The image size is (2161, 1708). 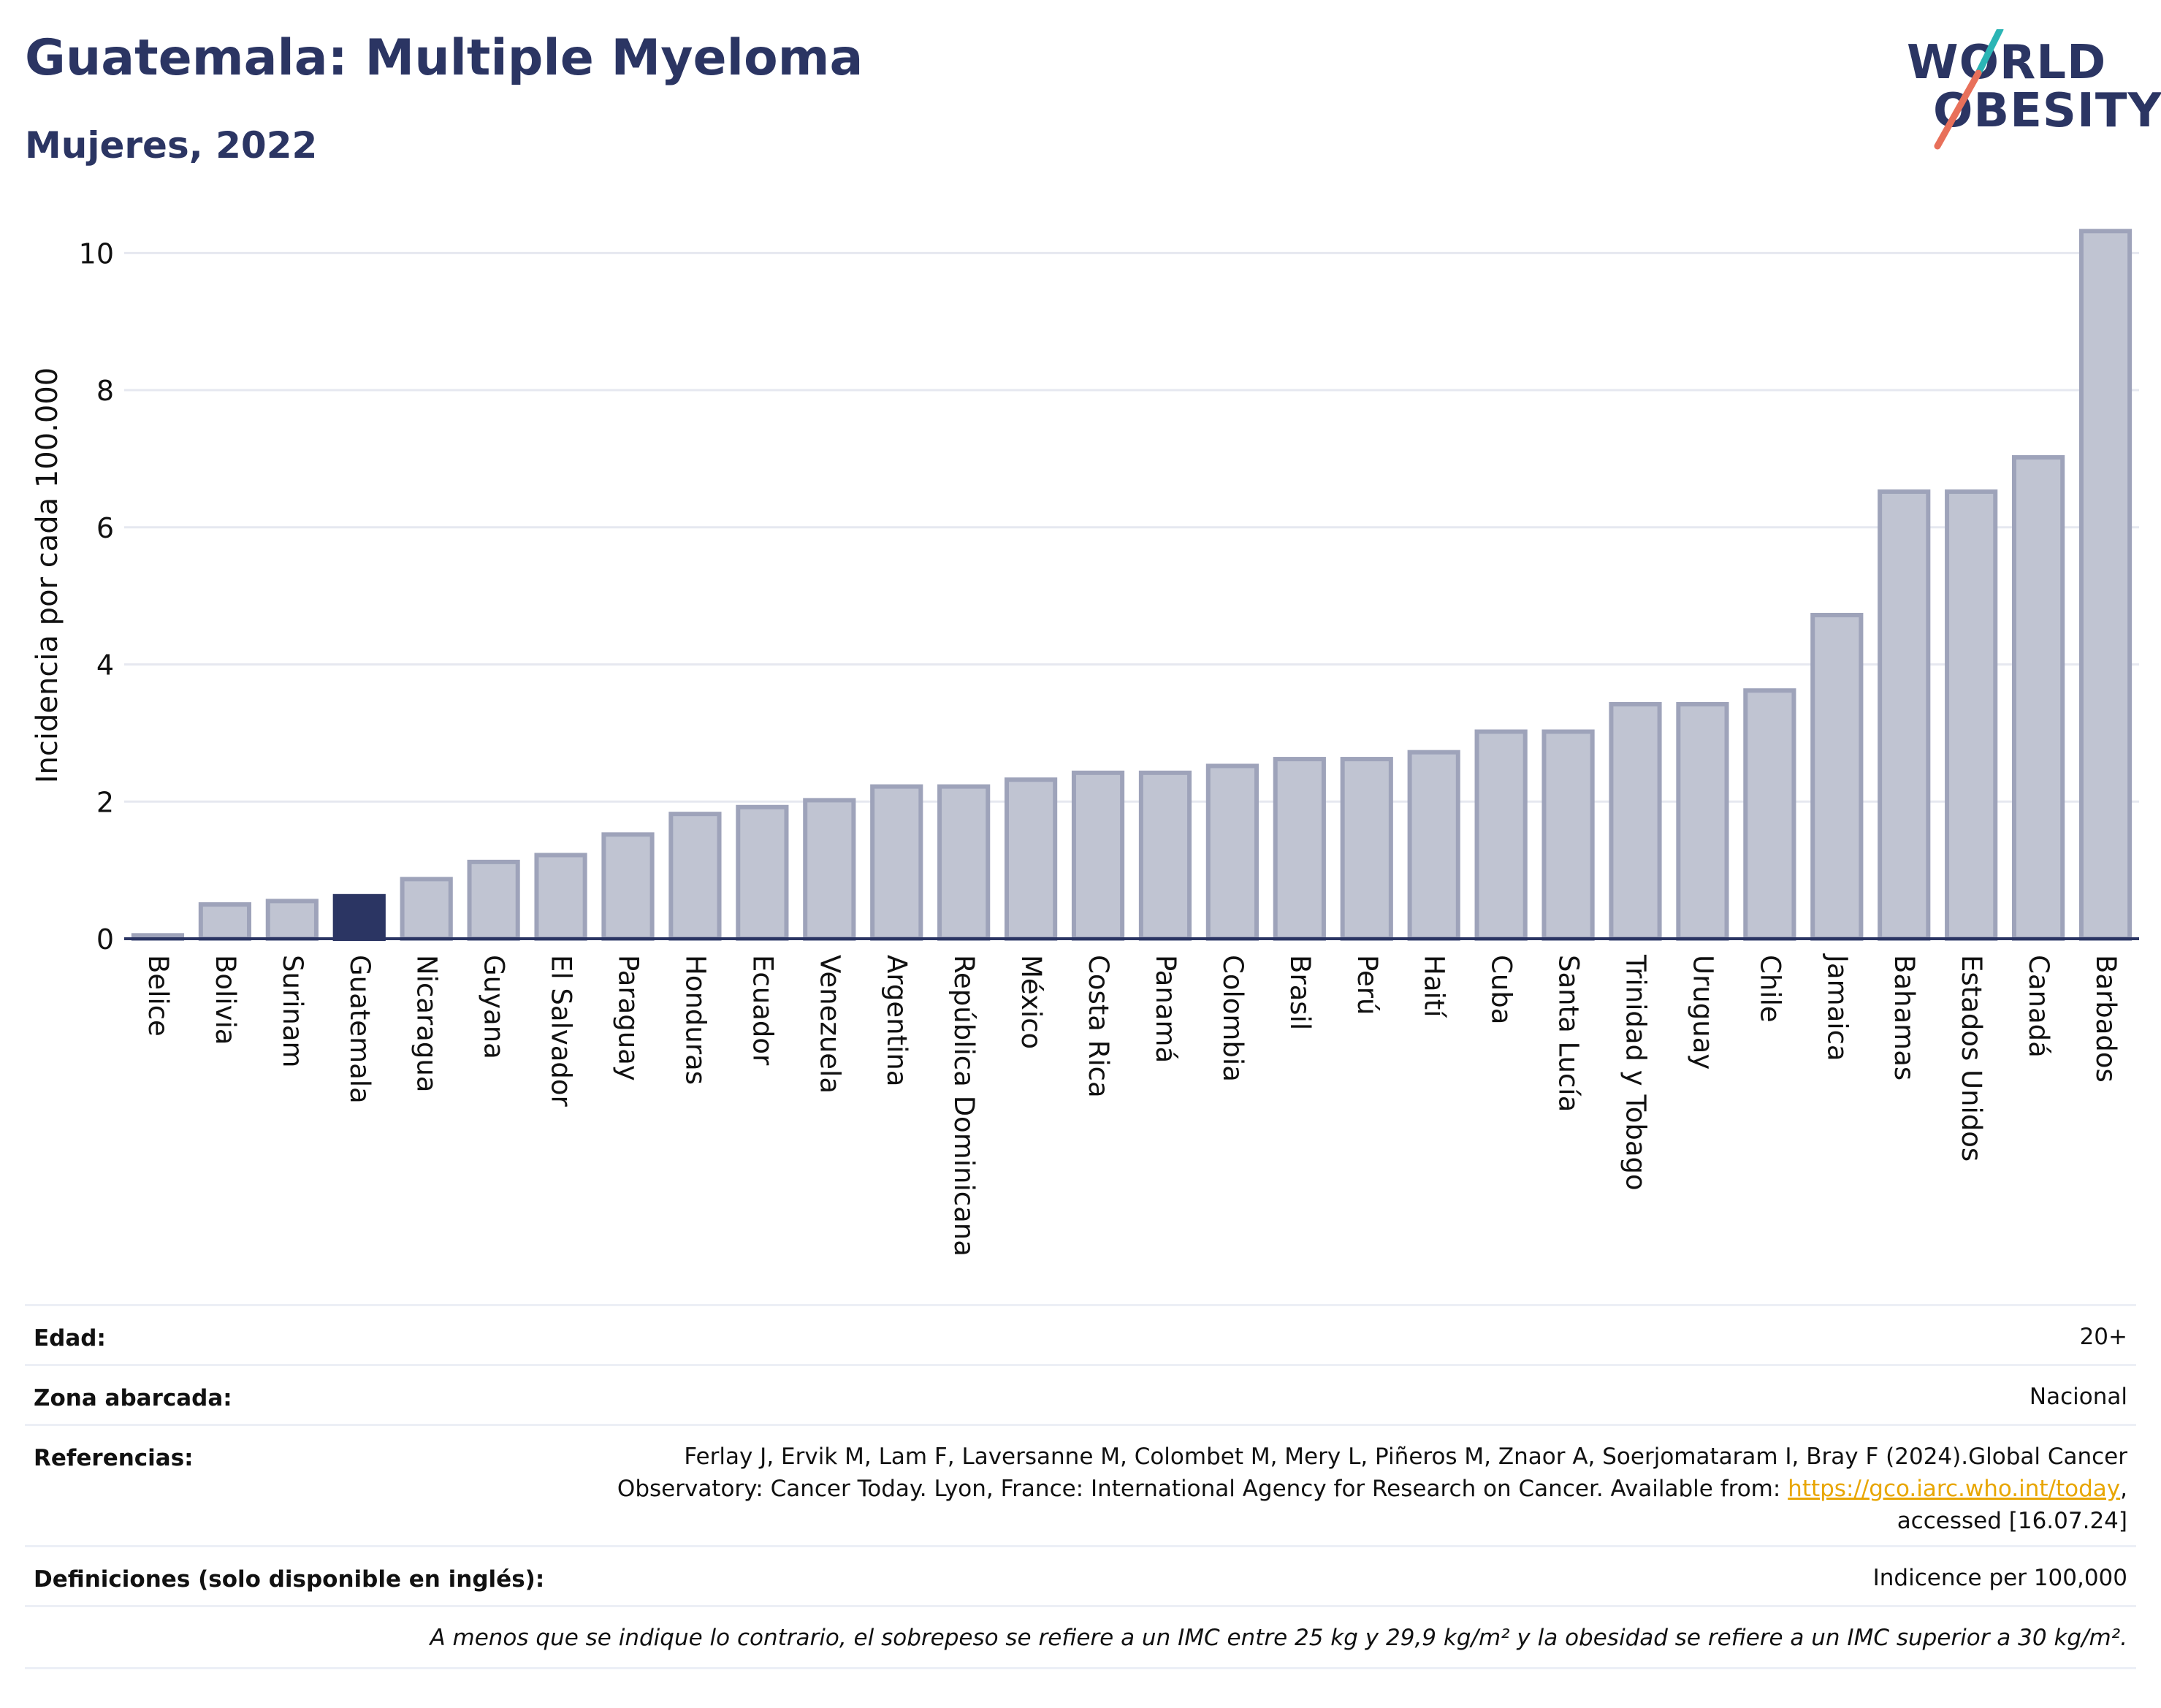 What do you see at coordinates (829, 1024) in the screenshot?
I see `x-tick-label: Venezuela` at bounding box center [829, 1024].